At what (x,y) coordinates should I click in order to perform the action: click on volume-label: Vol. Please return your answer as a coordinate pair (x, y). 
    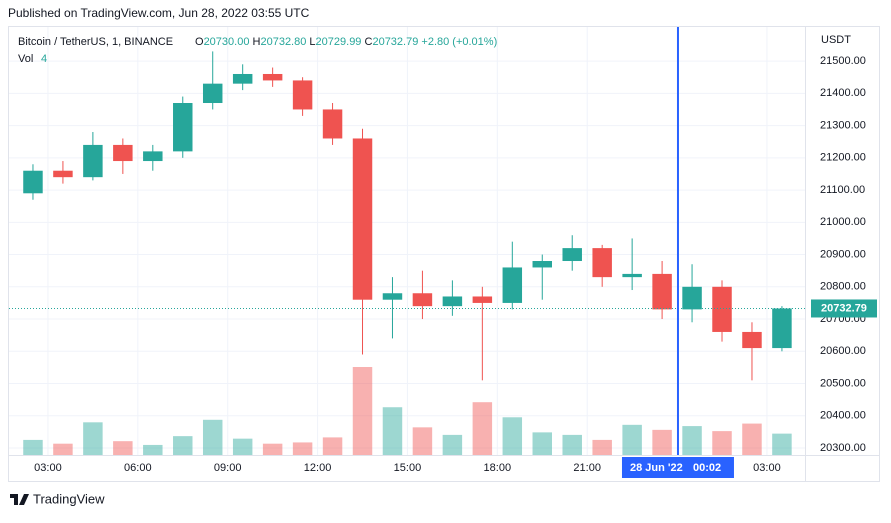
    Looking at the image, I should click on (25, 59).